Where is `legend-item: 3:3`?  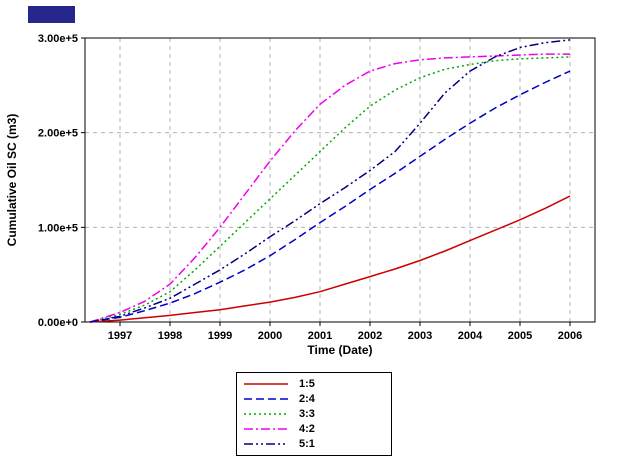 legend-item: 3:3 is located at coordinates (314, 413).